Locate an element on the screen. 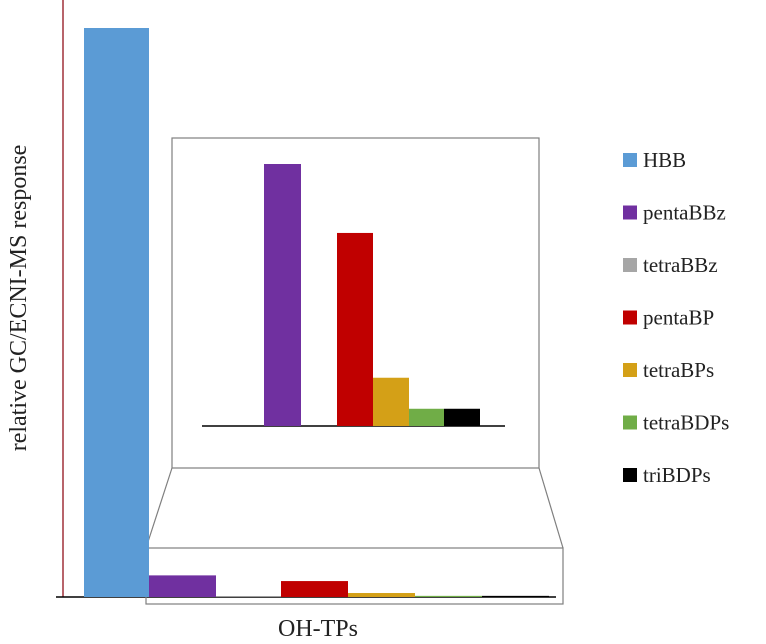 This screenshot has width=766, height=644. inset-bar-pentaBP is located at coordinates (355, 329).